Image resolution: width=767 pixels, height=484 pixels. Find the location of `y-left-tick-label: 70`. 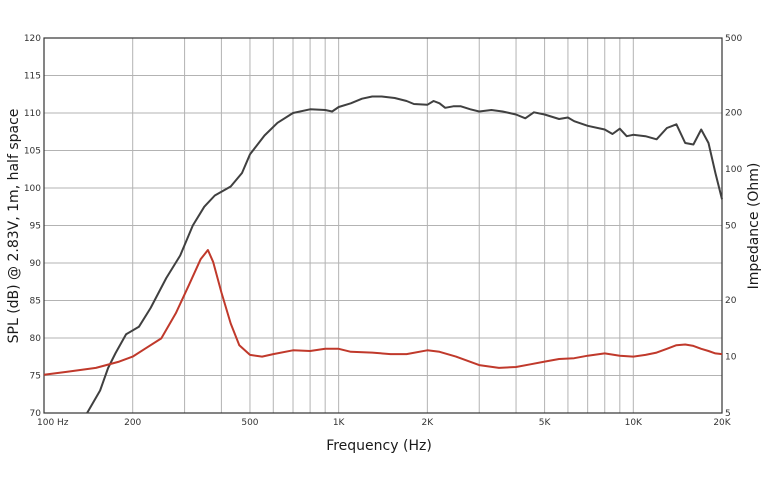

y-left-tick-label: 70 is located at coordinates (36, 414).